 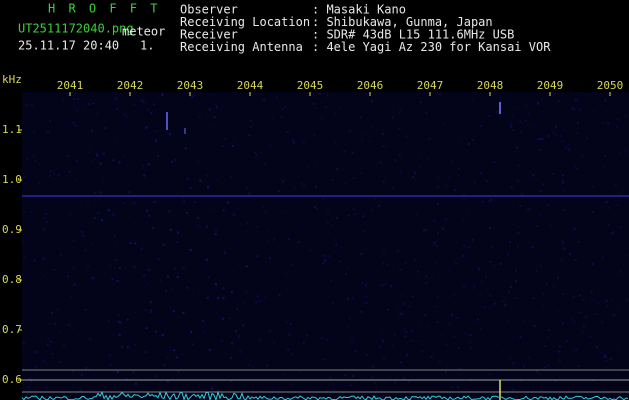 I want to click on y-unit: kHz, so click(x=12, y=79).